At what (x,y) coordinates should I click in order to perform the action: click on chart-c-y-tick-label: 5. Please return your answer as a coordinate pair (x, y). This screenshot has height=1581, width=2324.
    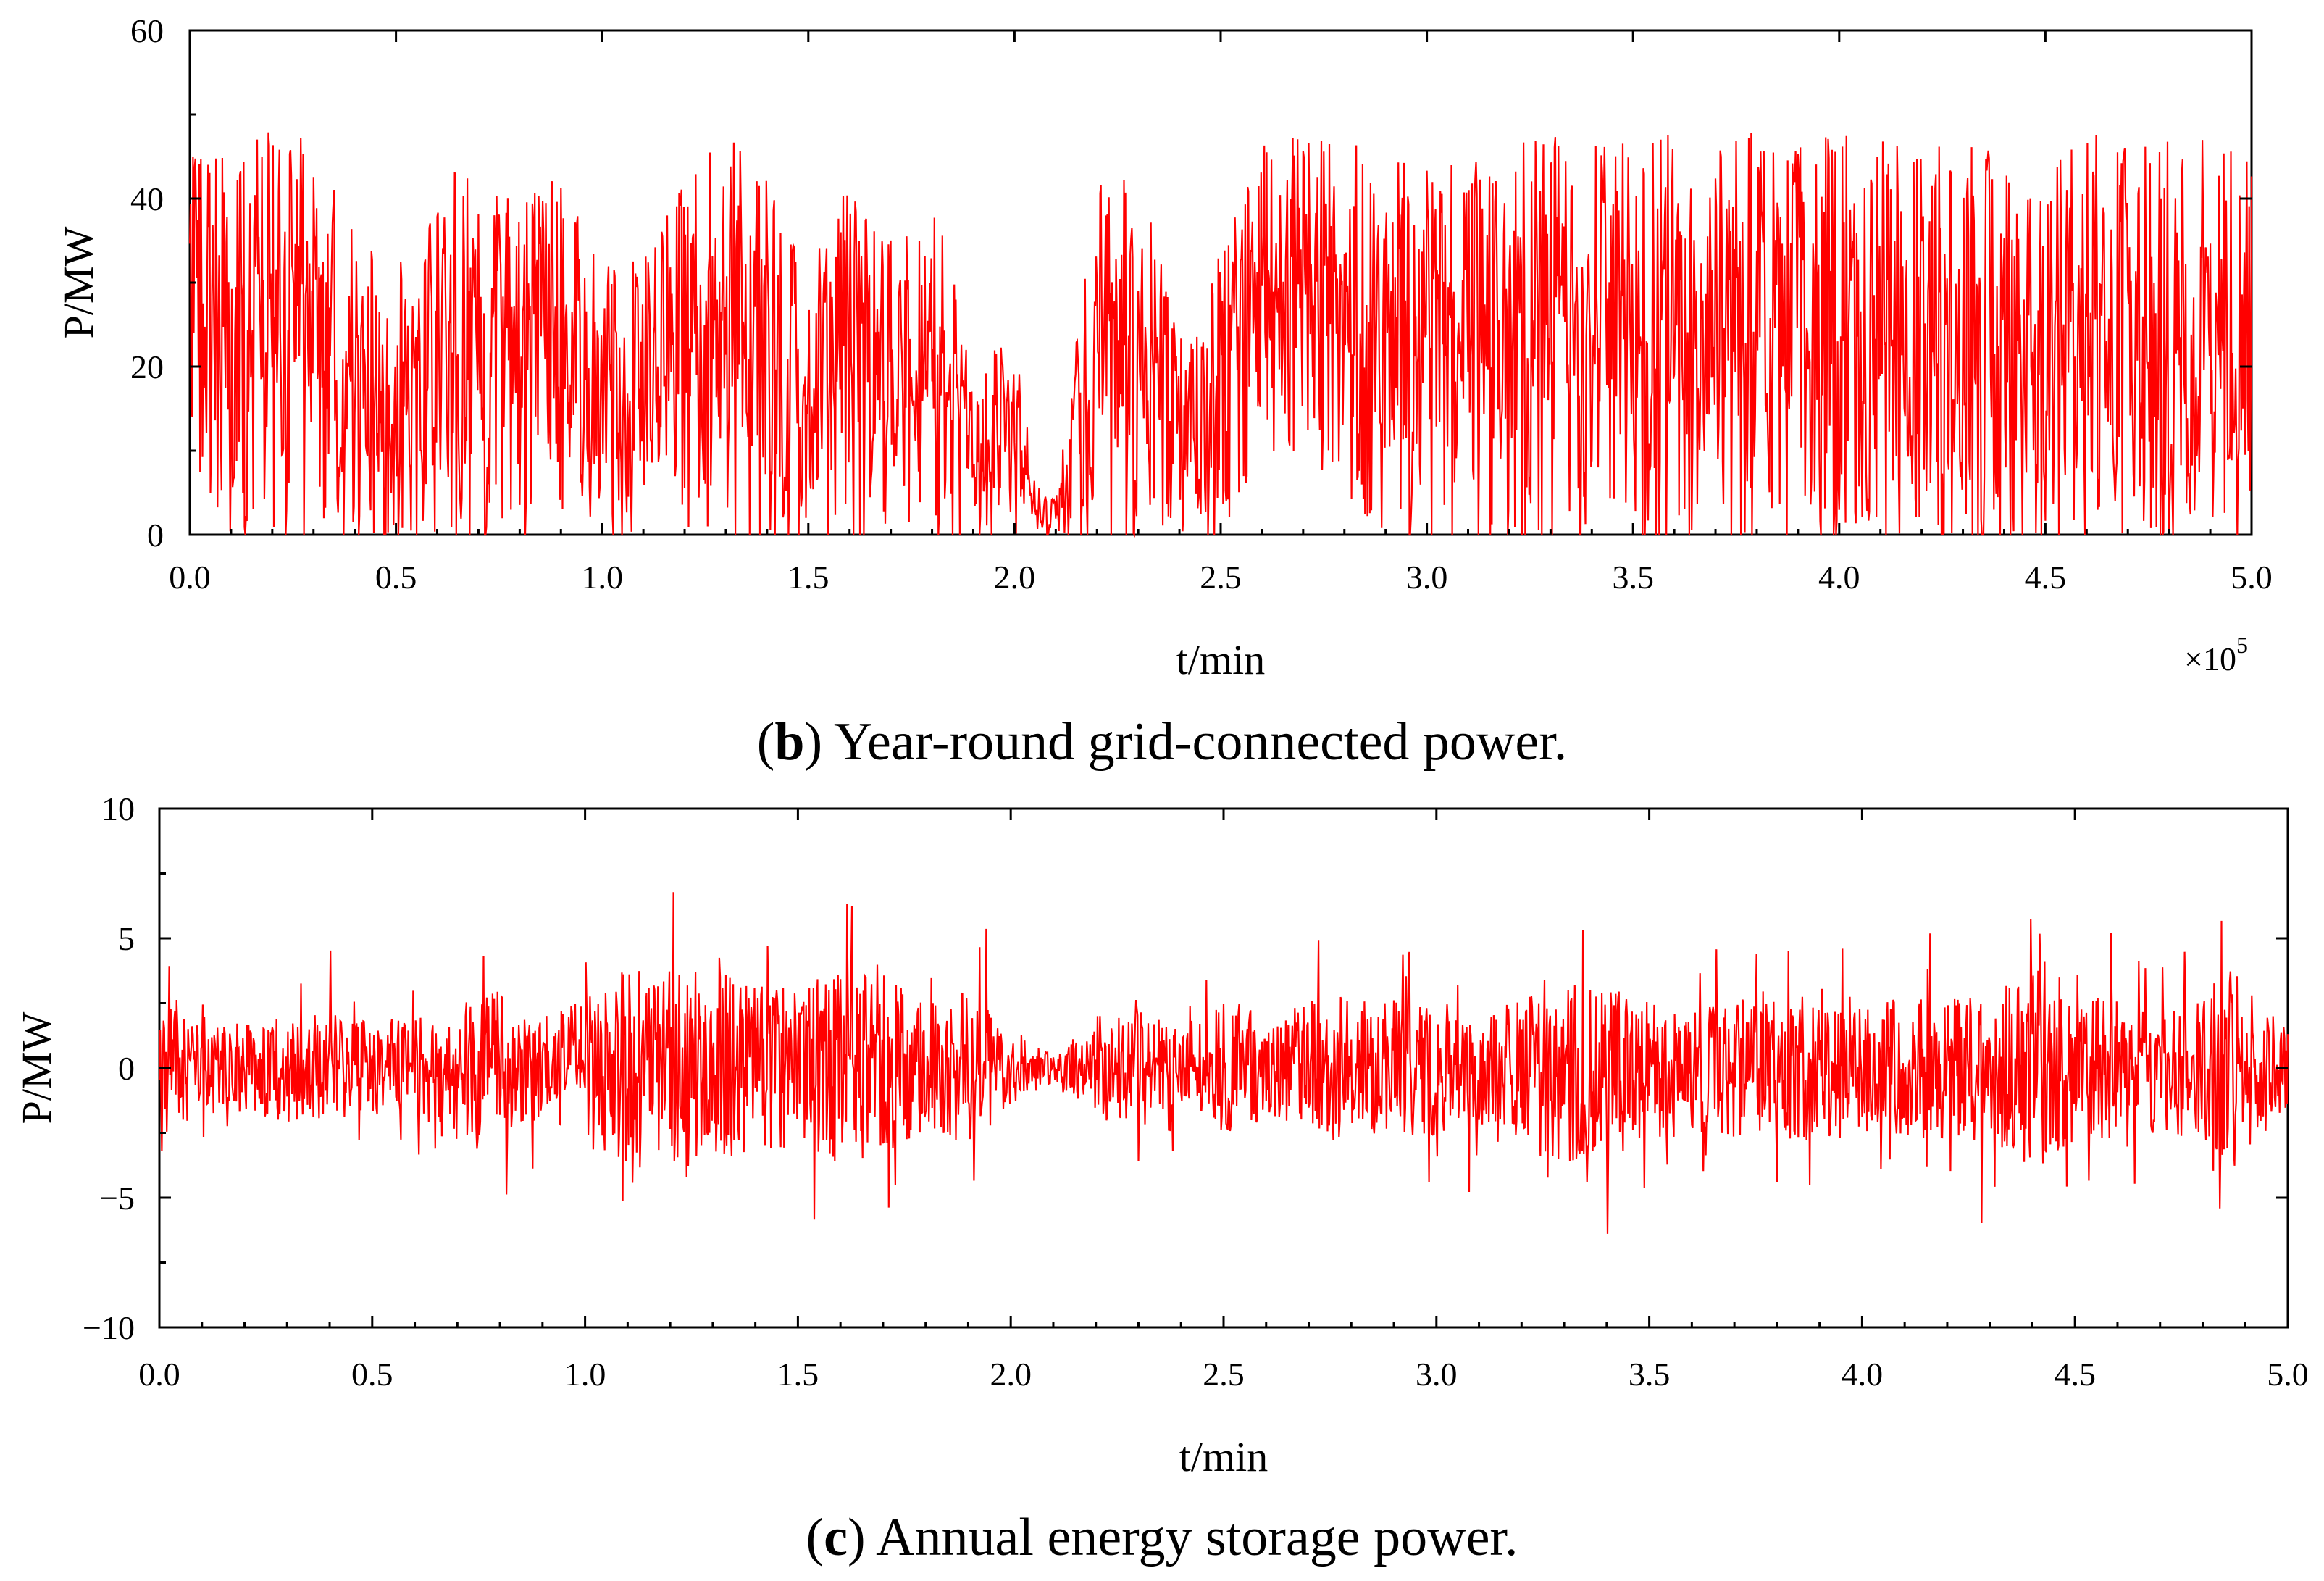
    Looking at the image, I should click on (127, 938).